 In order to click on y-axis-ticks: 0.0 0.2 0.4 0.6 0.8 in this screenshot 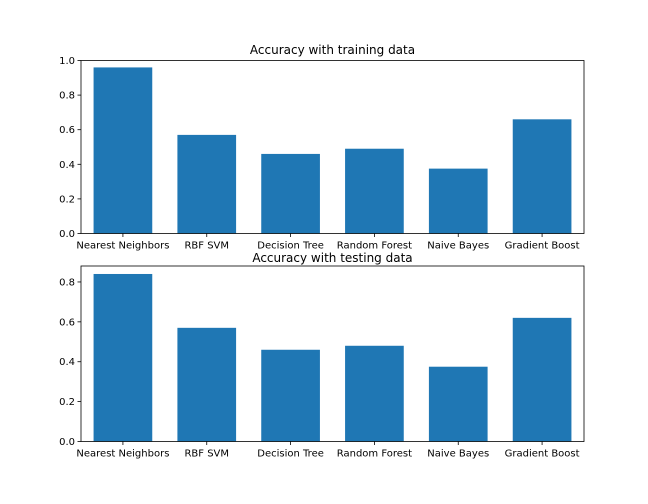, I will do `click(70, 362)`.